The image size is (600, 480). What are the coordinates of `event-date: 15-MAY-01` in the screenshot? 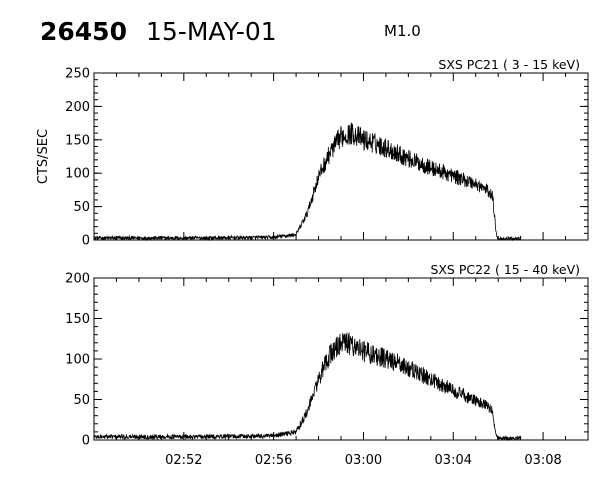 It's located at (211, 31).